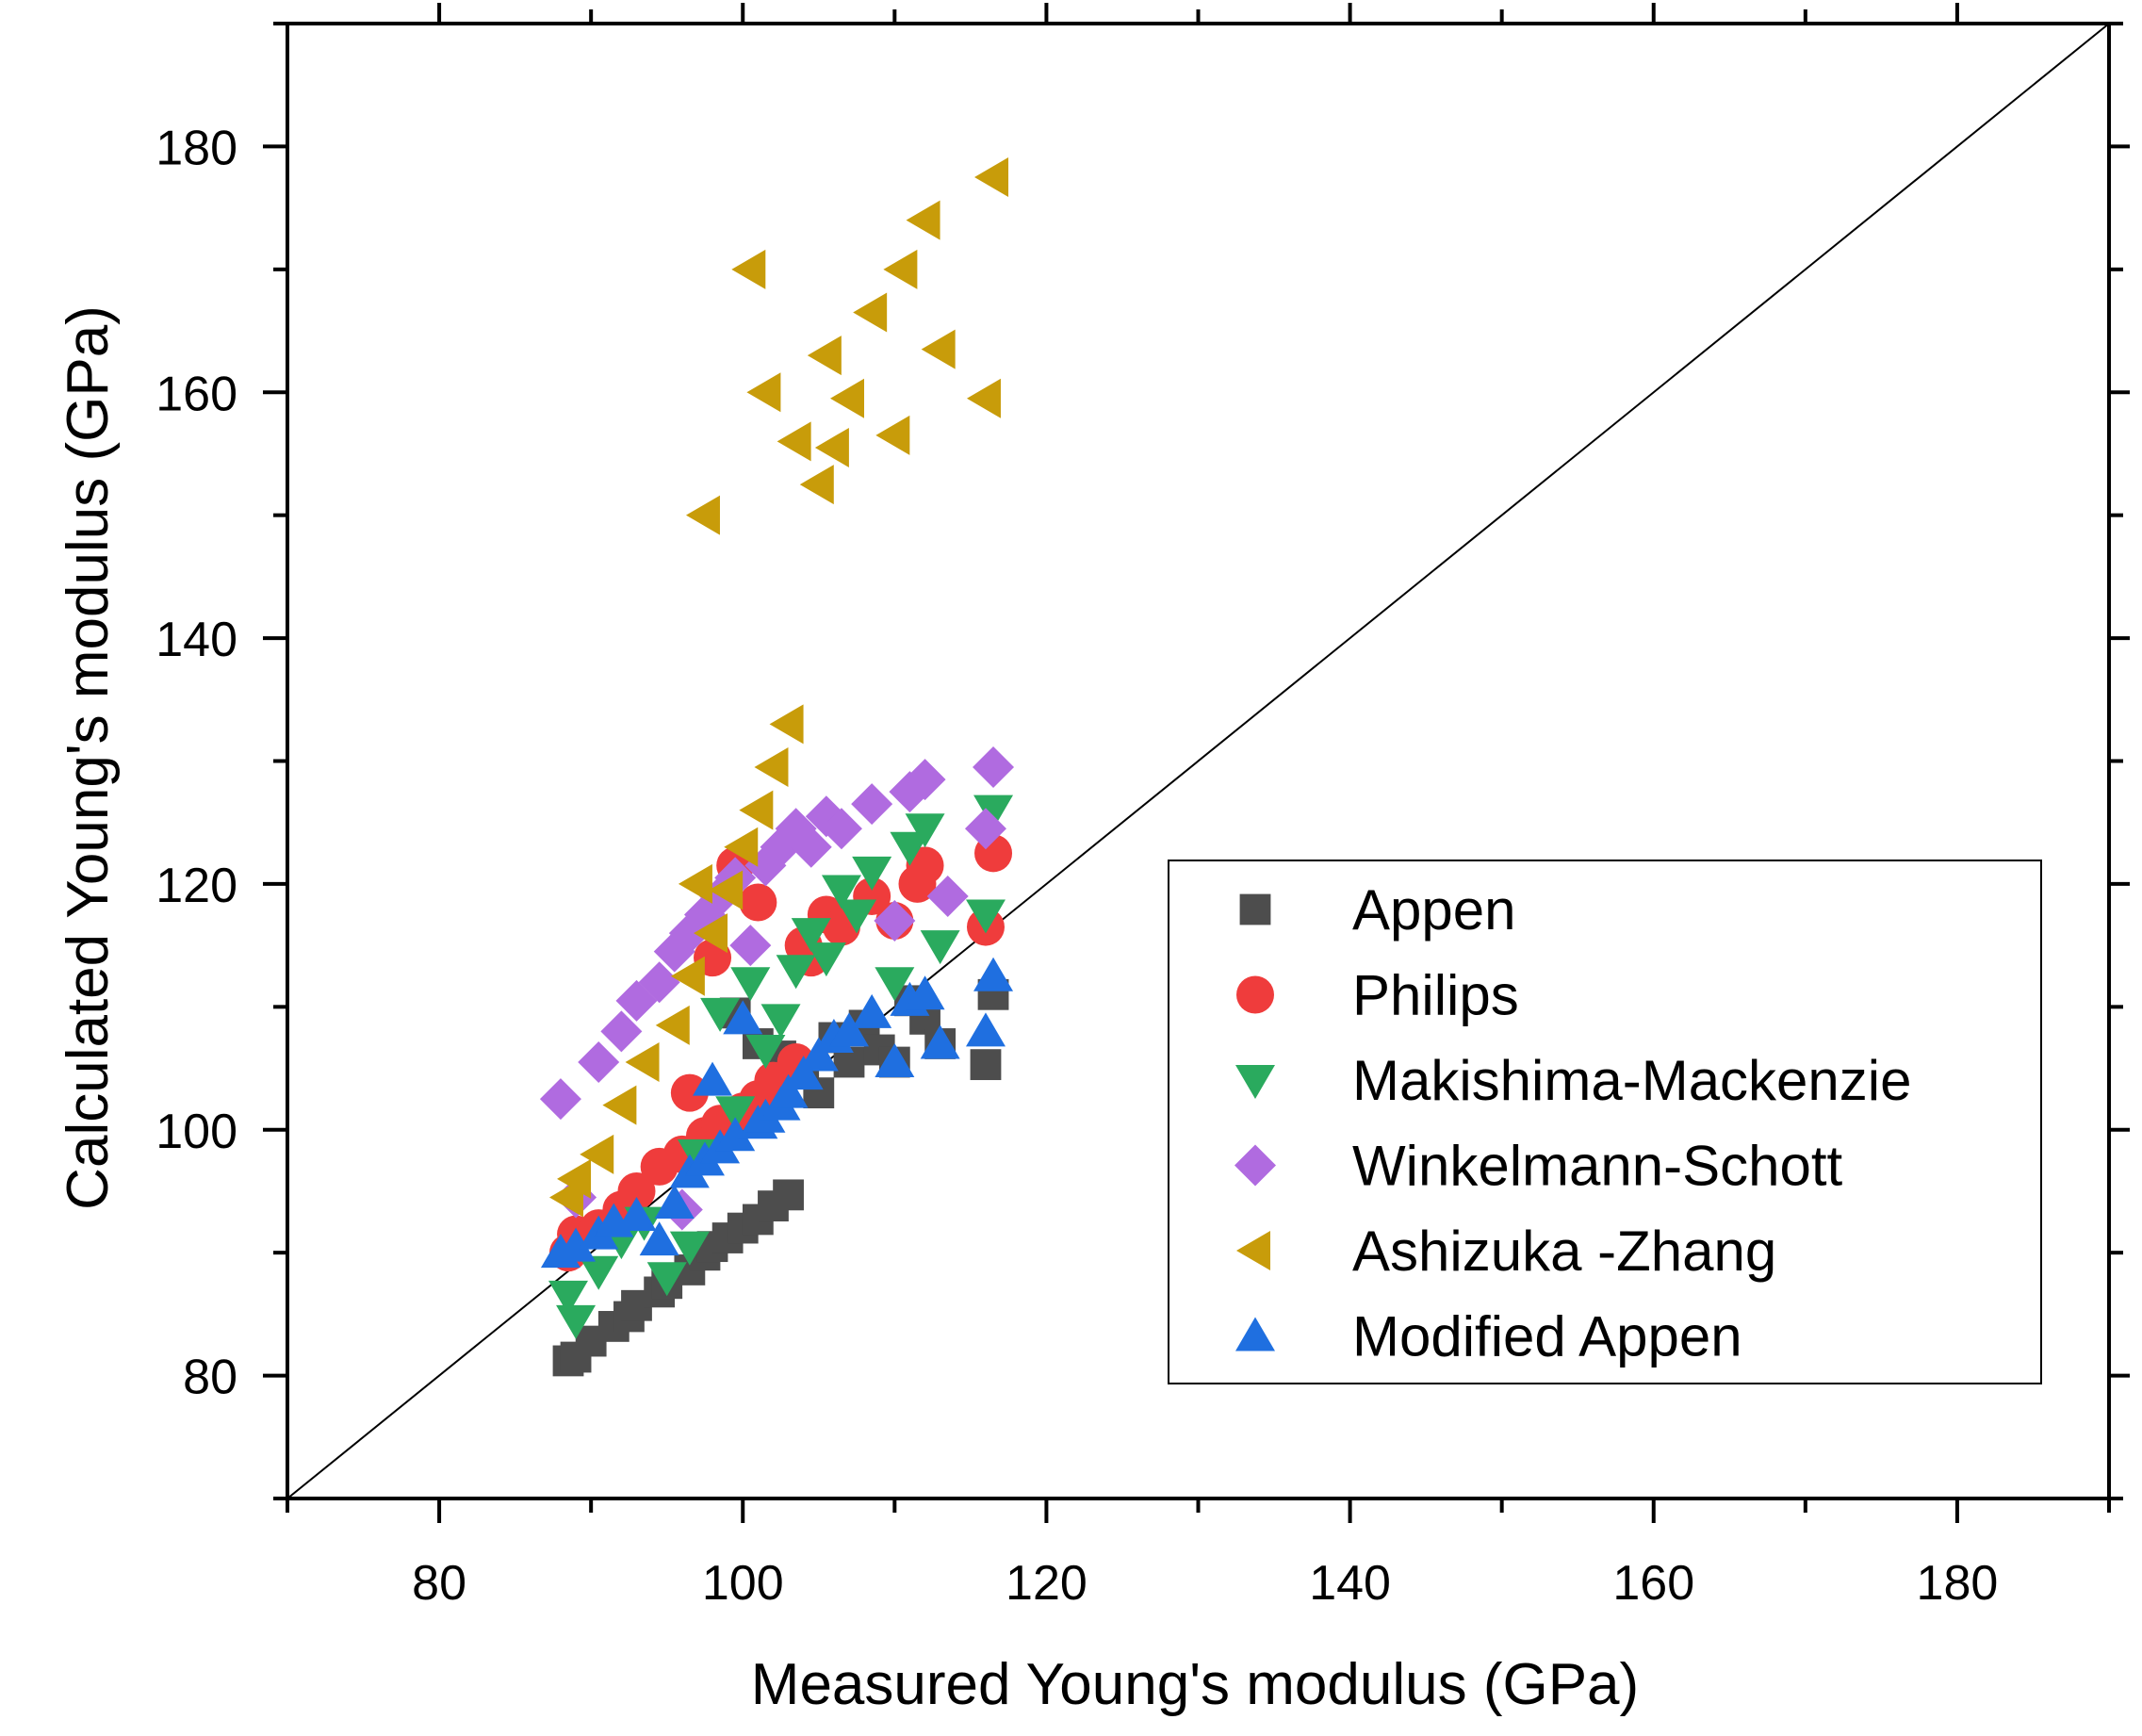 The height and width of the screenshot is (1736, 2142). I want to click on legend-box, so click(1605, 1122).